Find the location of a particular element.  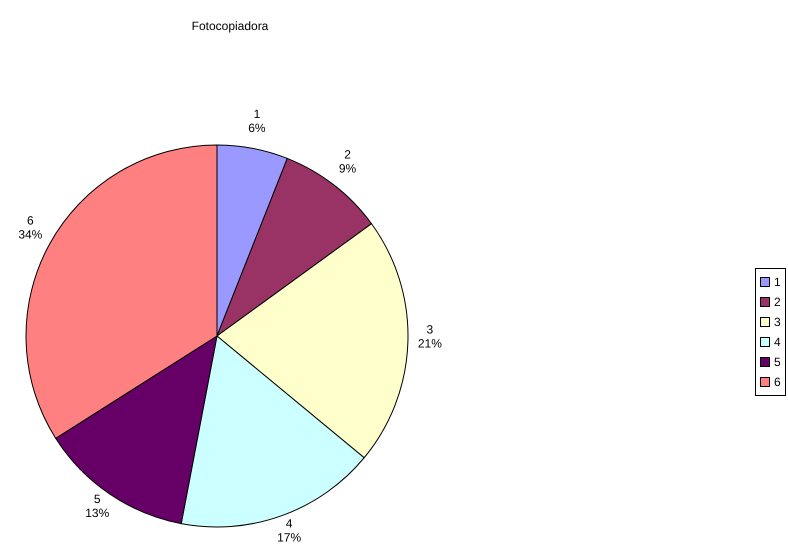

legend-label: 2 is located at coordinates (777, 302).